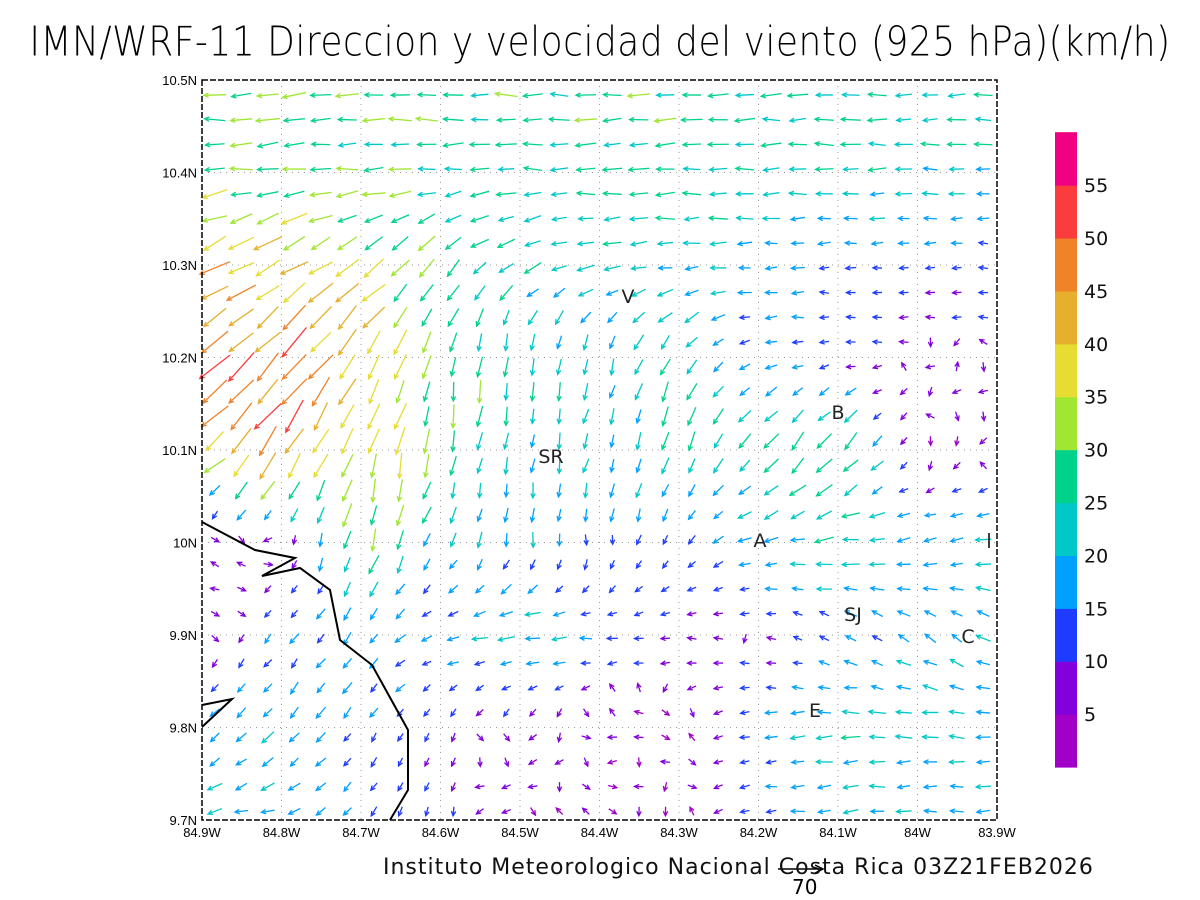  What do you see at coordinates (179, 450) in the screenshot?
I see `lat-tick-label: 10.1N` at bounding box center [179, 450].